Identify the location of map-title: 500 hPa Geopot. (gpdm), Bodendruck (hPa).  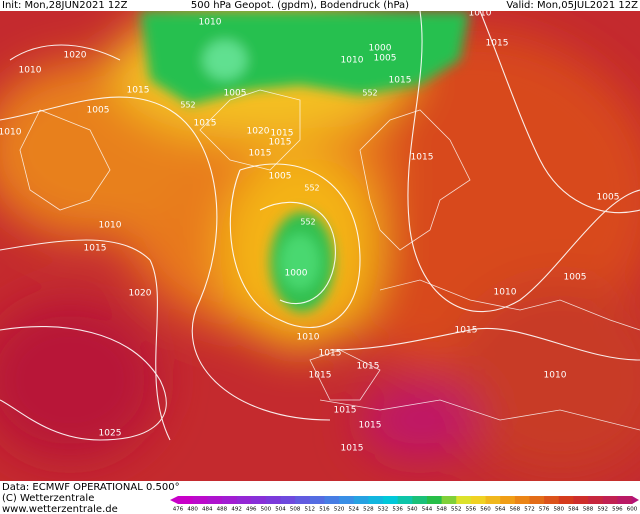
(300, 5).